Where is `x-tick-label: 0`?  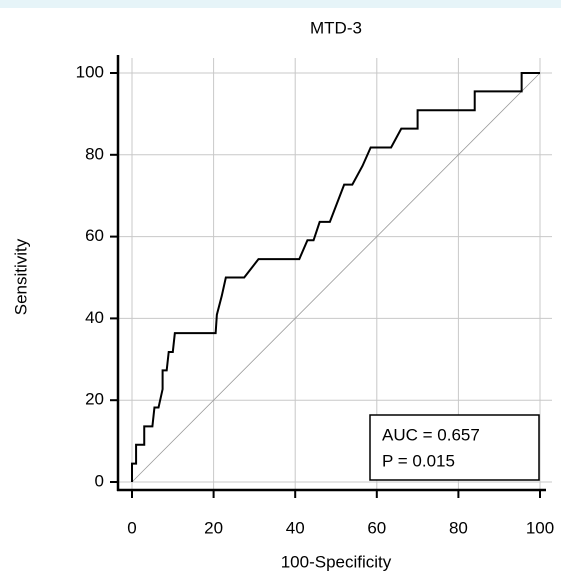 x-tick-label: 0 is located at coordinates (131, 527).